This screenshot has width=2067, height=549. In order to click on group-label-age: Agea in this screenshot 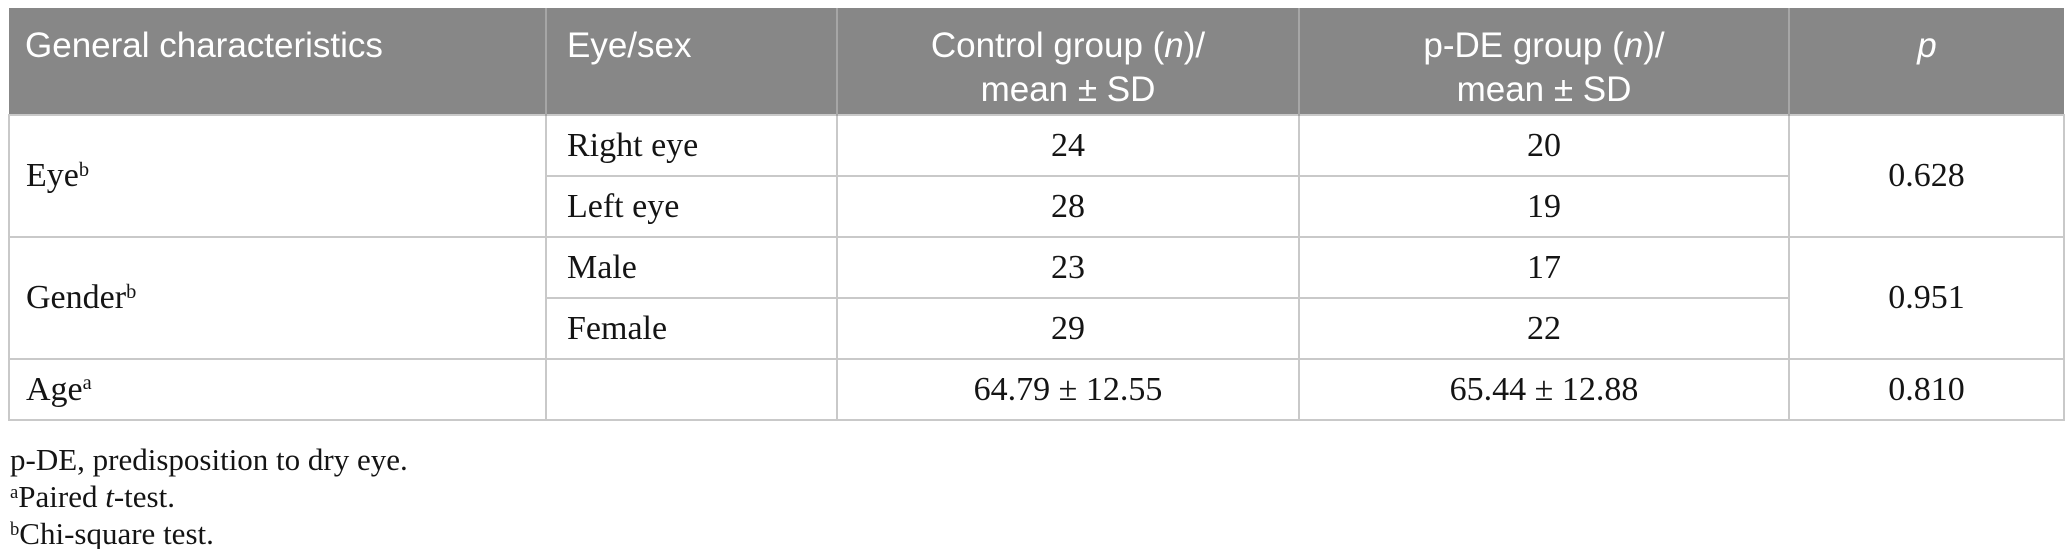, I will do `click(277, 389)`.